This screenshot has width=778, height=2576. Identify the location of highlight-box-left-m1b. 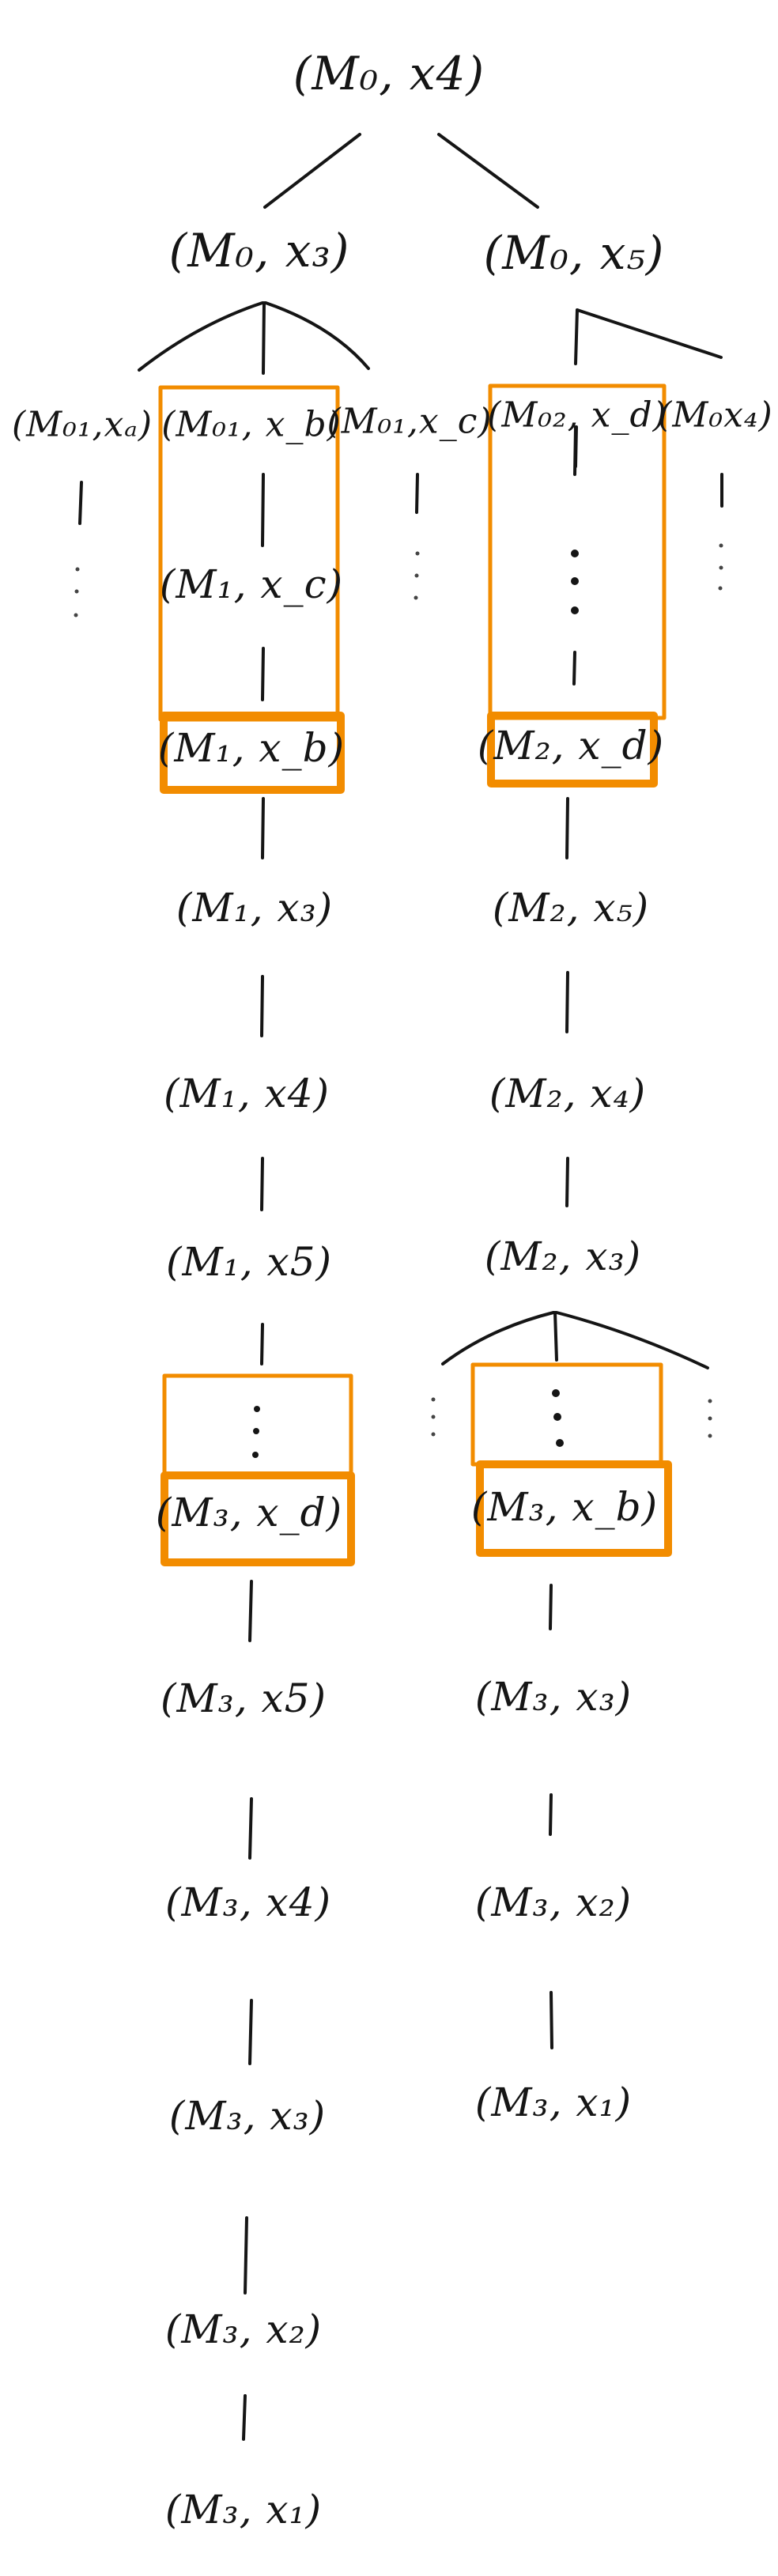
(252, 753).